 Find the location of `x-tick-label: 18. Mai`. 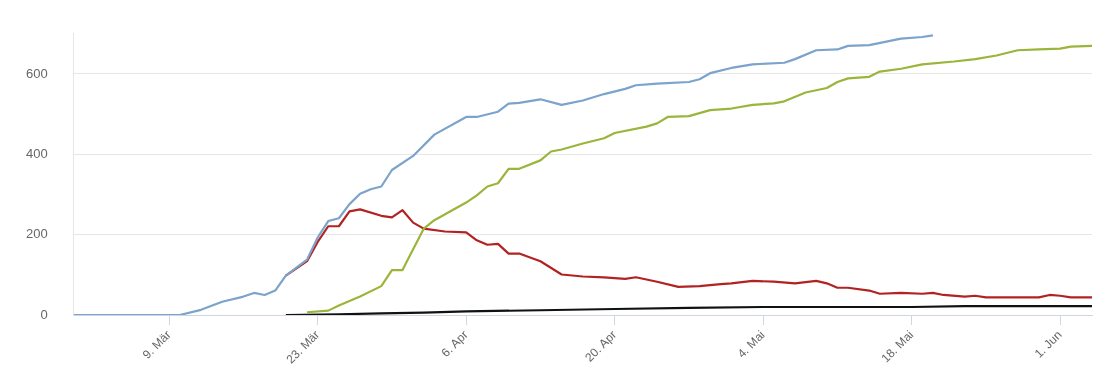

x-tick-label: 18. Mai is located at coordinates (897, 346).